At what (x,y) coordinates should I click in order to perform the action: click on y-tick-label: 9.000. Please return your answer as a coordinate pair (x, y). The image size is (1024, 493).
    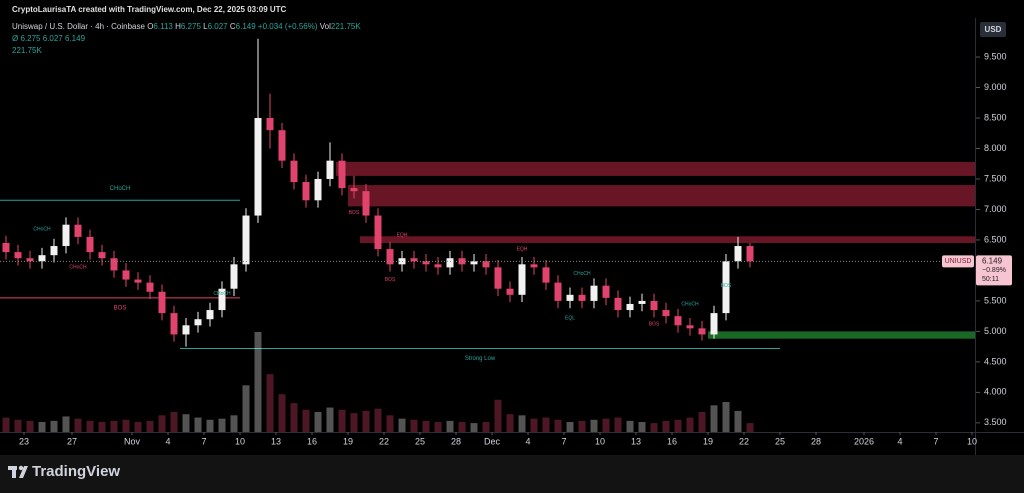
    Looking at the image, I should click on (995, 87).